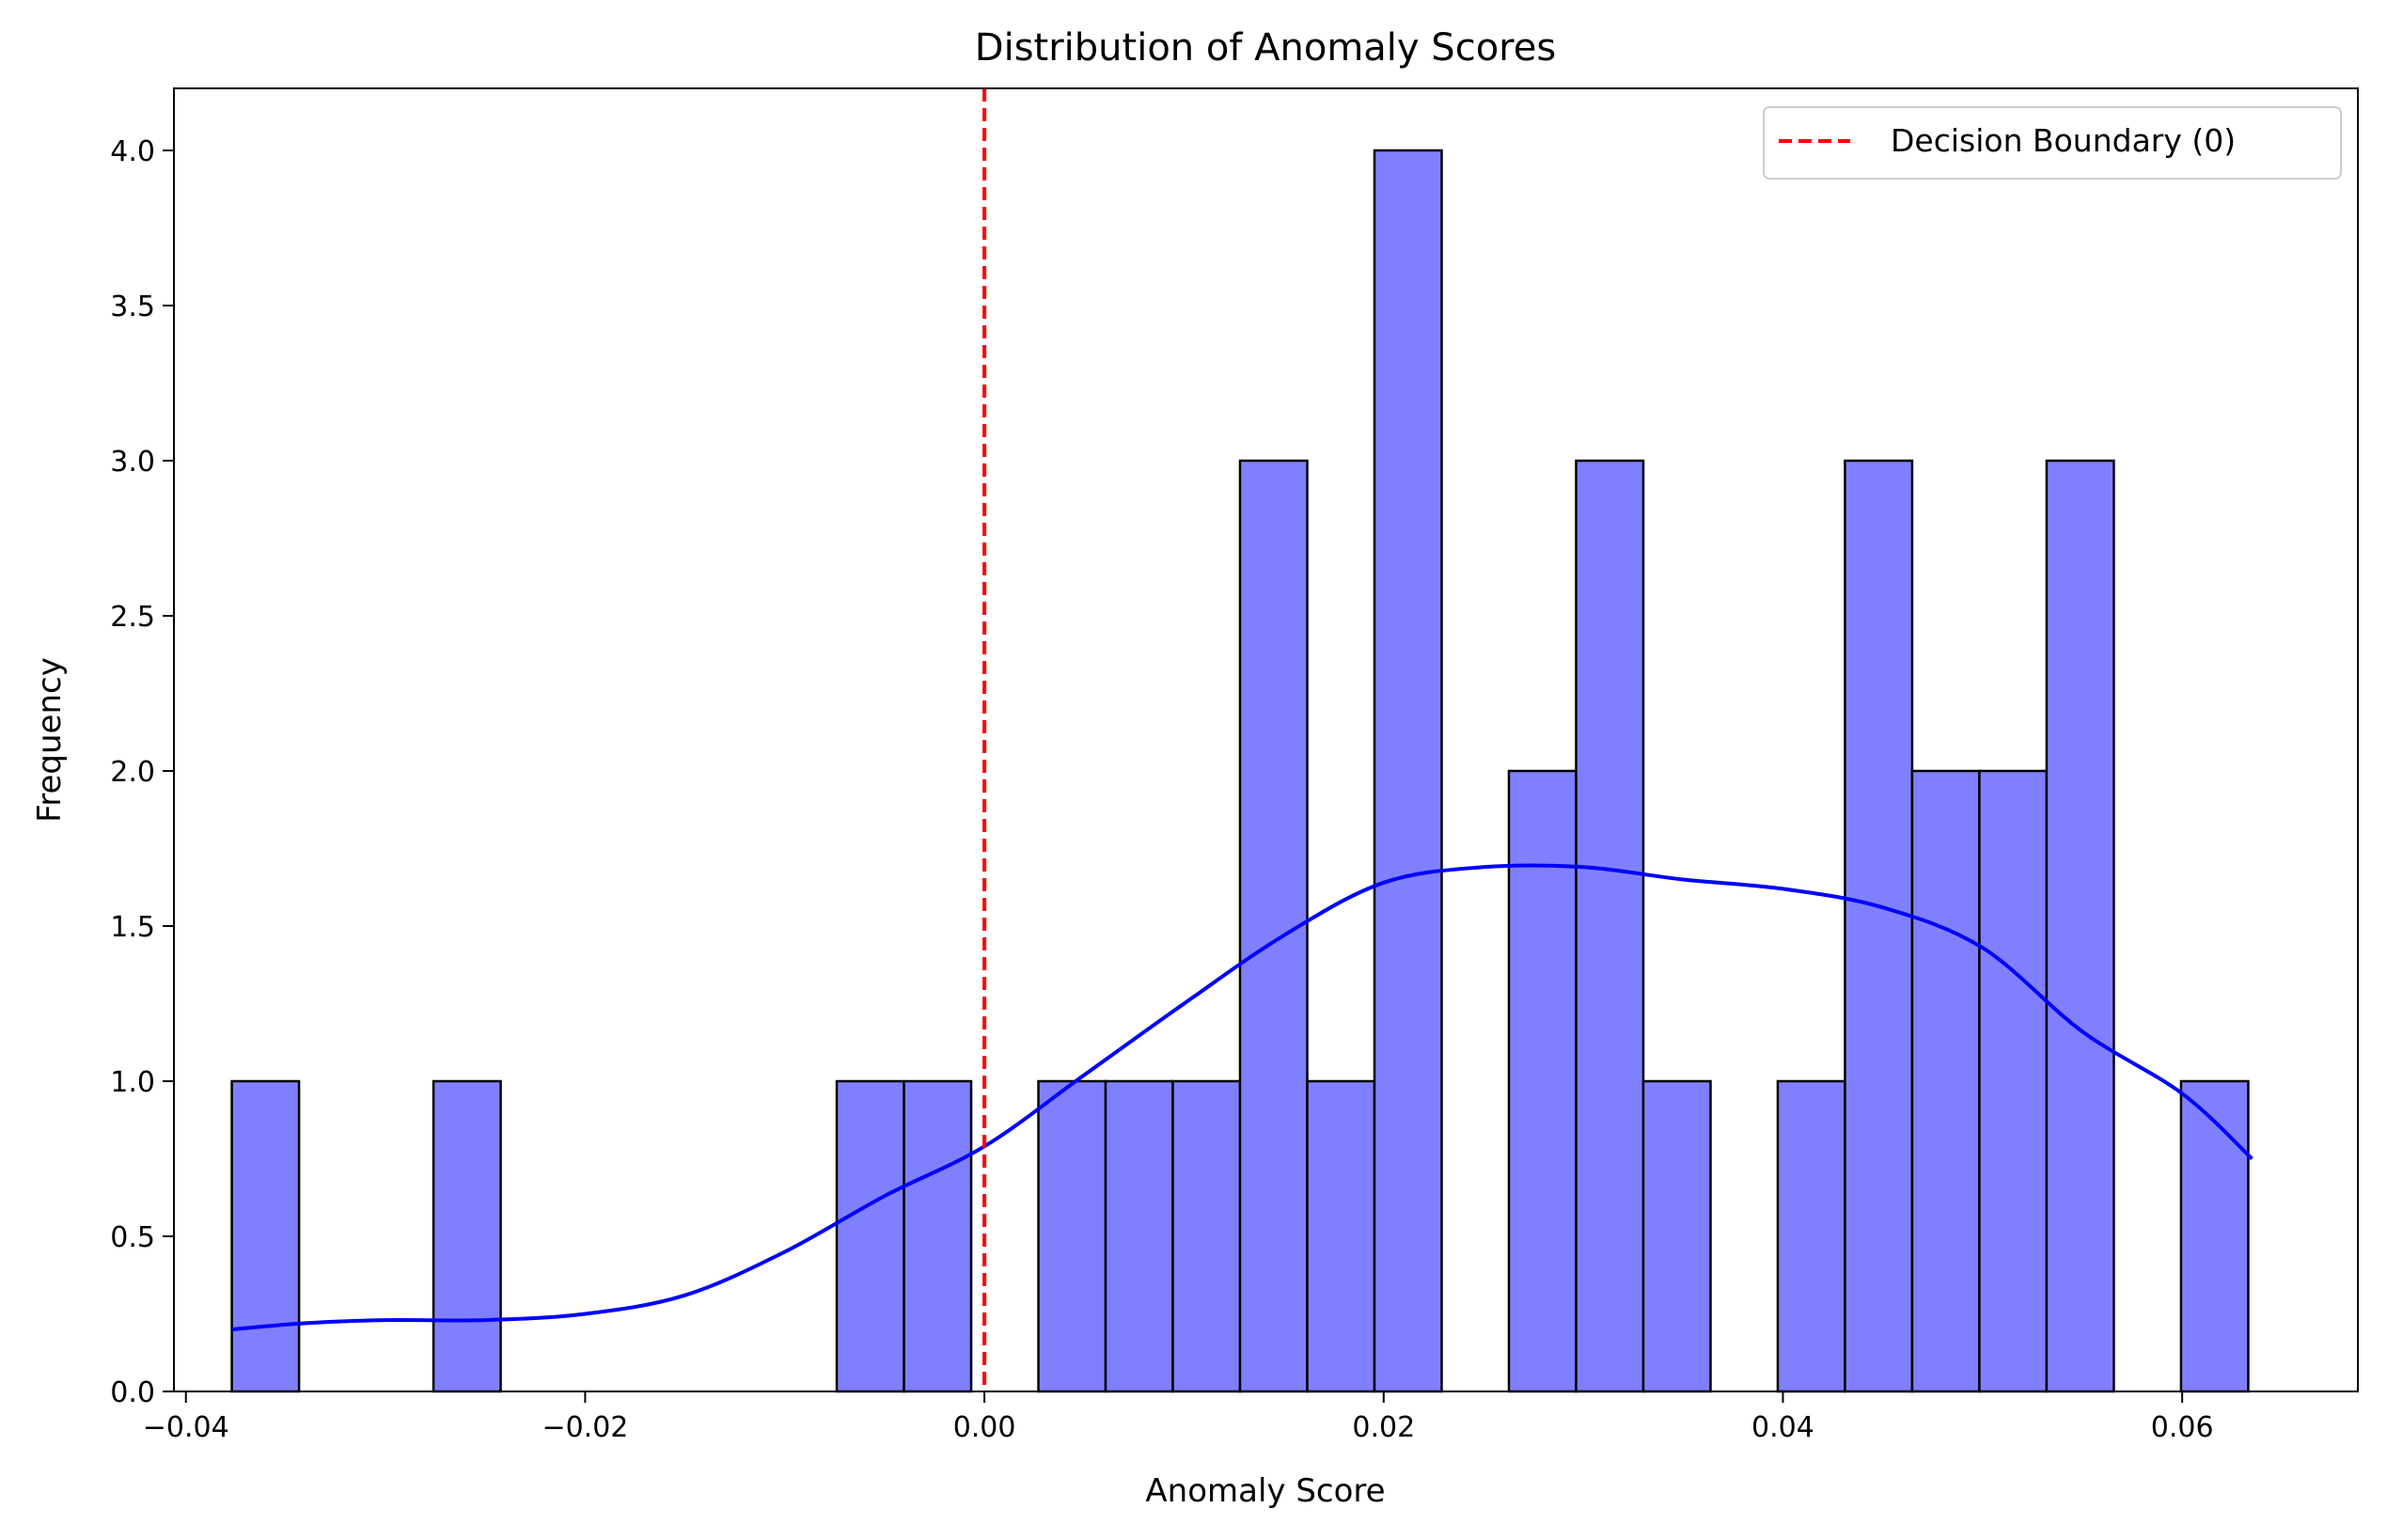  Describe the element at coordinates (2182, 1428) in the screenshot. I see `x-tick-label: 0.06` at that location.